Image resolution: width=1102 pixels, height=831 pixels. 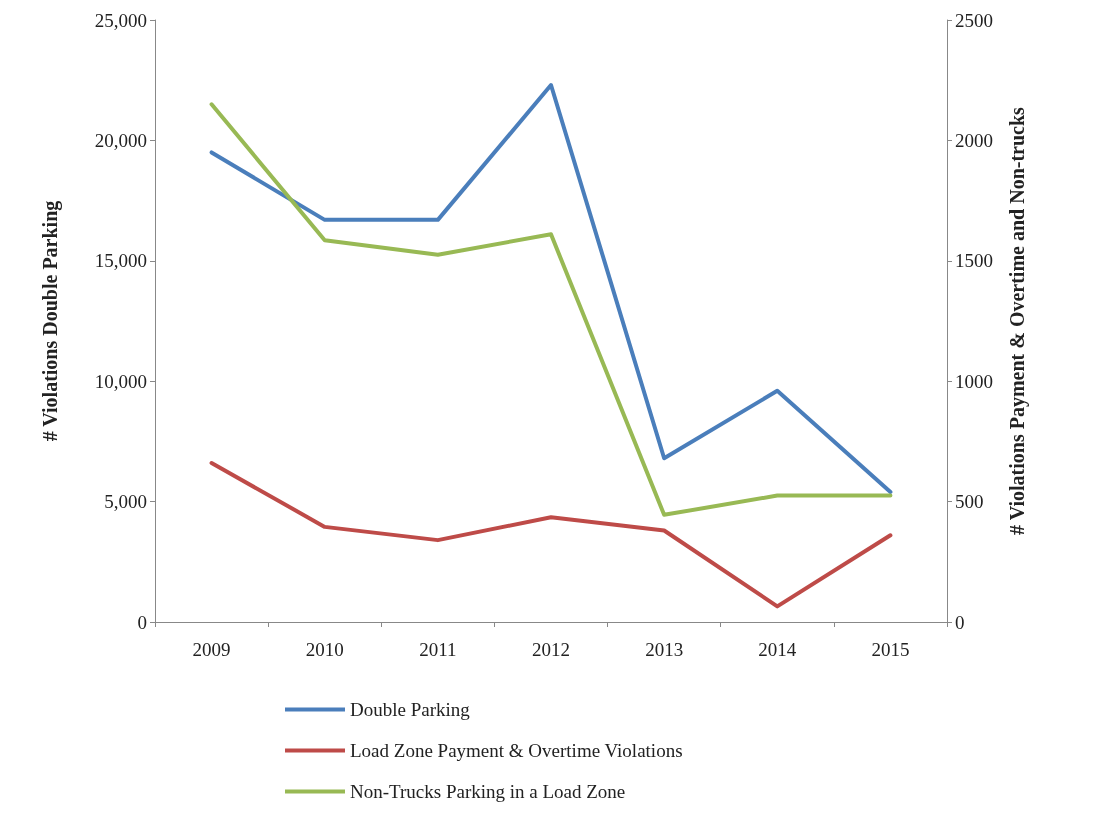 I want to click on y-tick-label: 10,000, so click(x=120, y=381).